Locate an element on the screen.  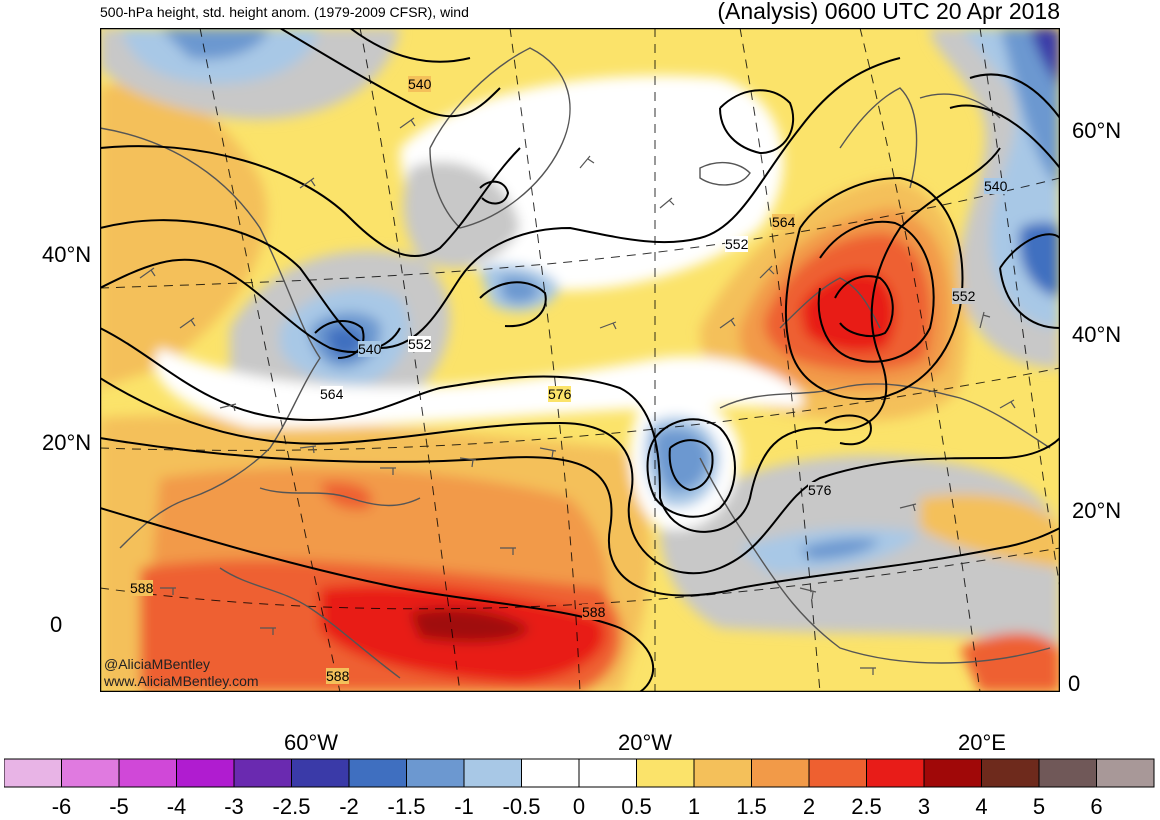
colorbar-tick-label: -0.5 is located at coordinates (521, 806).